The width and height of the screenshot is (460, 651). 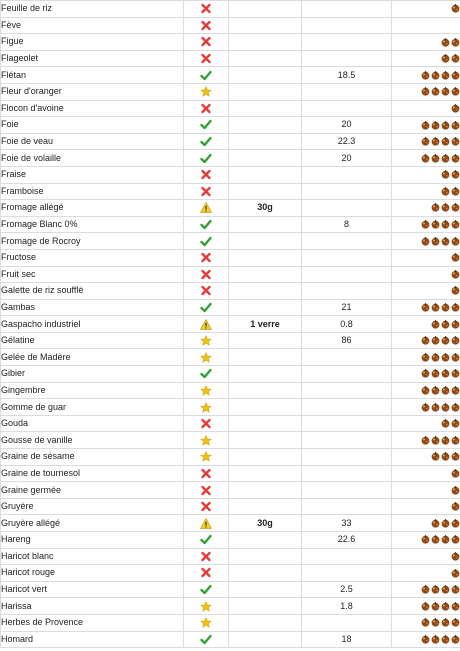 What do you see at coordinates (230, 423) in the screenshot?
I see `table-row: Gouda` at bounding box center [230, 423].